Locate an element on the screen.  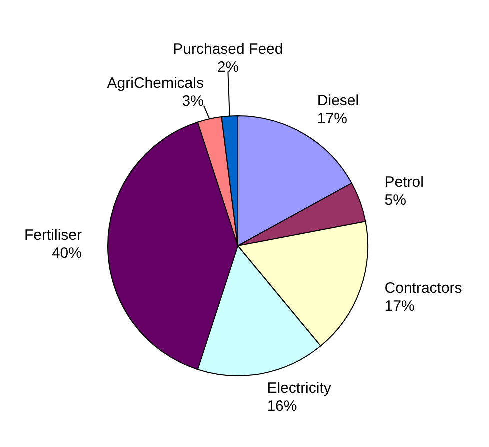
slice-label: Petrol is located at coordinates (404, 183).